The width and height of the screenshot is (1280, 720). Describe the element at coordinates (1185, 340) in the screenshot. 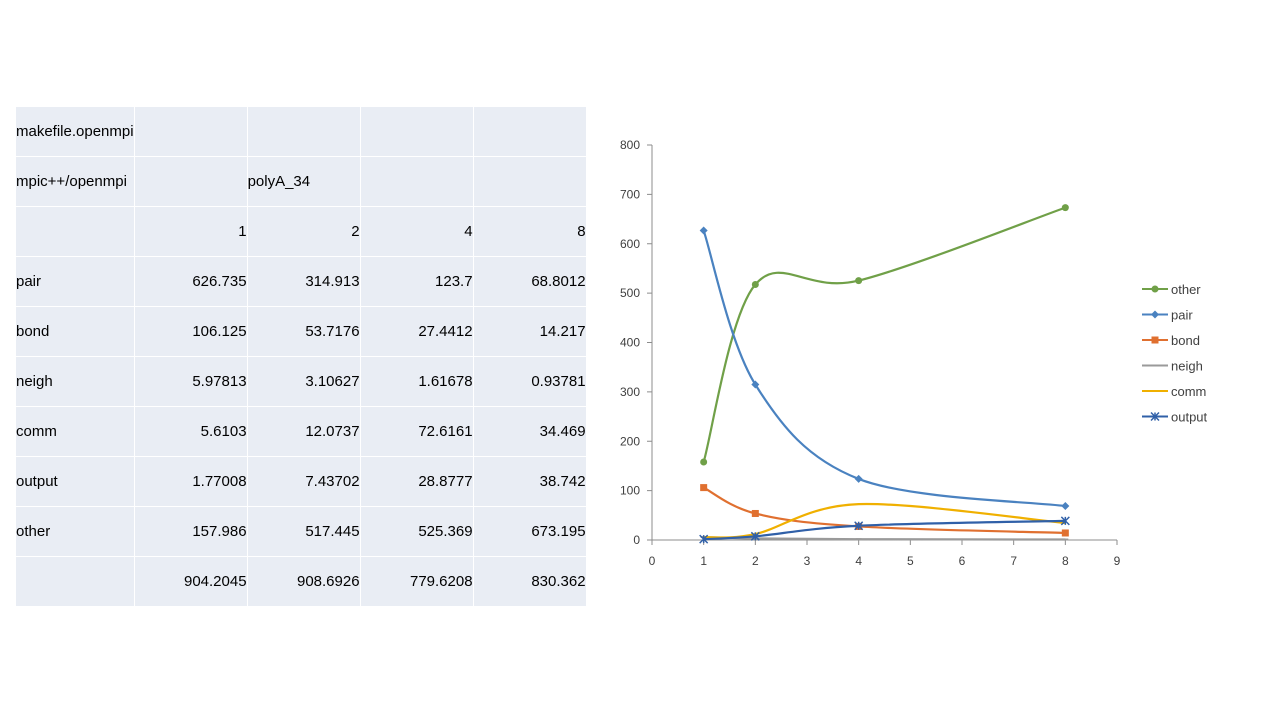

I see `legend-label-bond: bond` at that location.